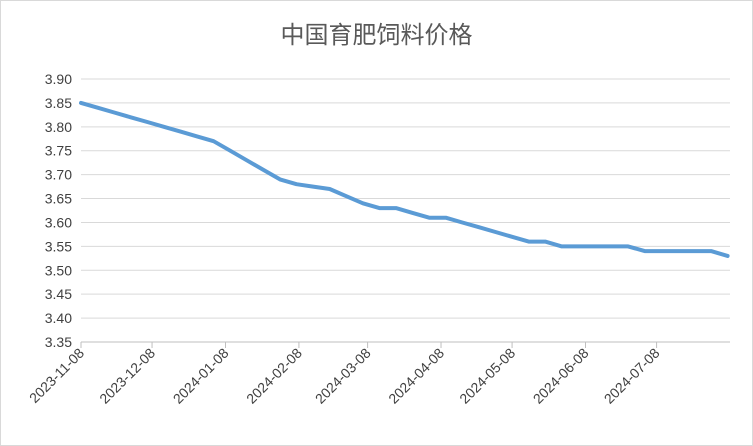 This screenshot has height=446, width=753. Describe the element at coordinates (632, 376) in the screenshot. I see `x-tick-label: 2024-07-08` at that location.